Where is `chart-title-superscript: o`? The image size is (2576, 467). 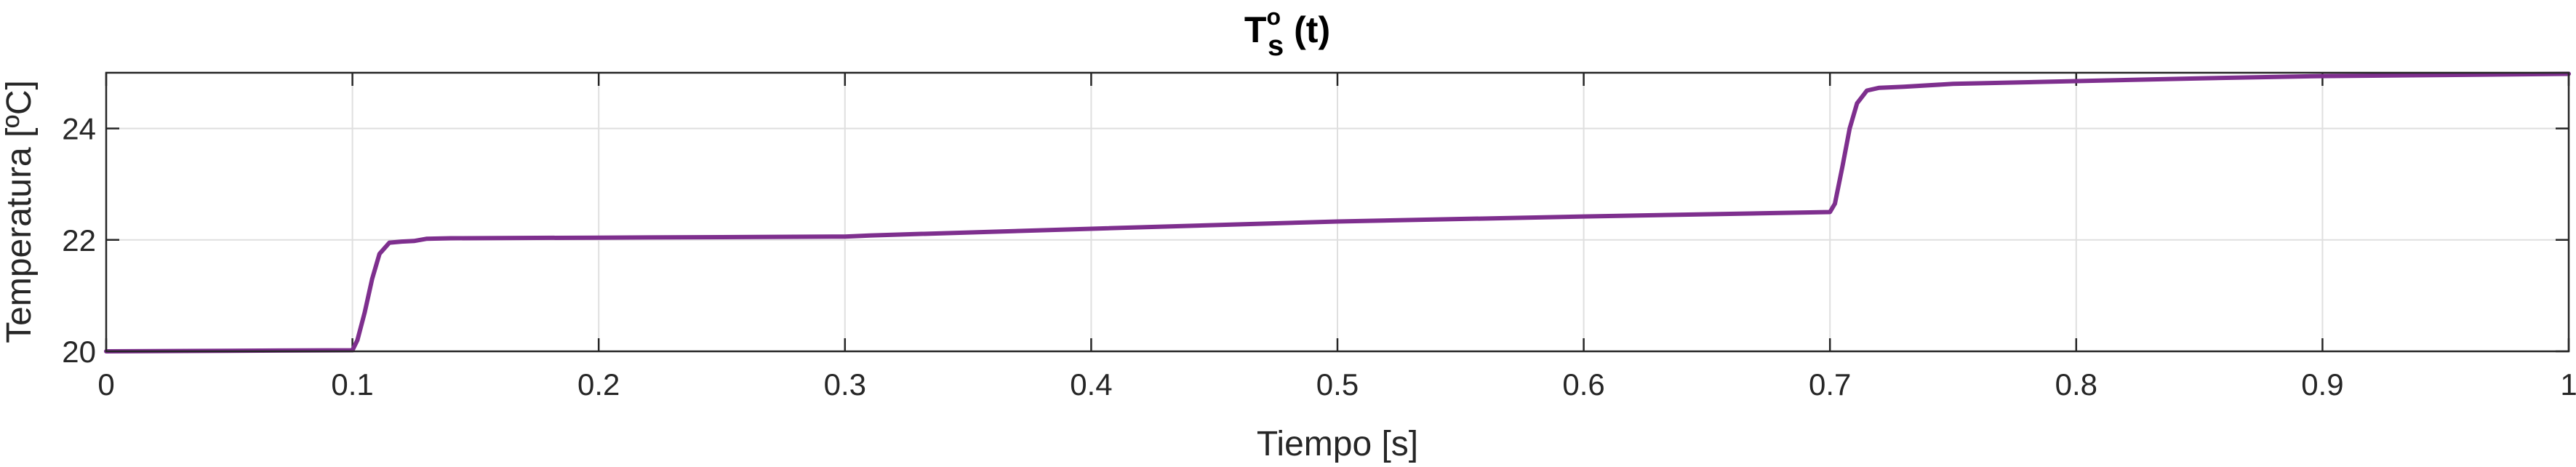
chart-title-superscript: o is located at coordinates (1273, 17).